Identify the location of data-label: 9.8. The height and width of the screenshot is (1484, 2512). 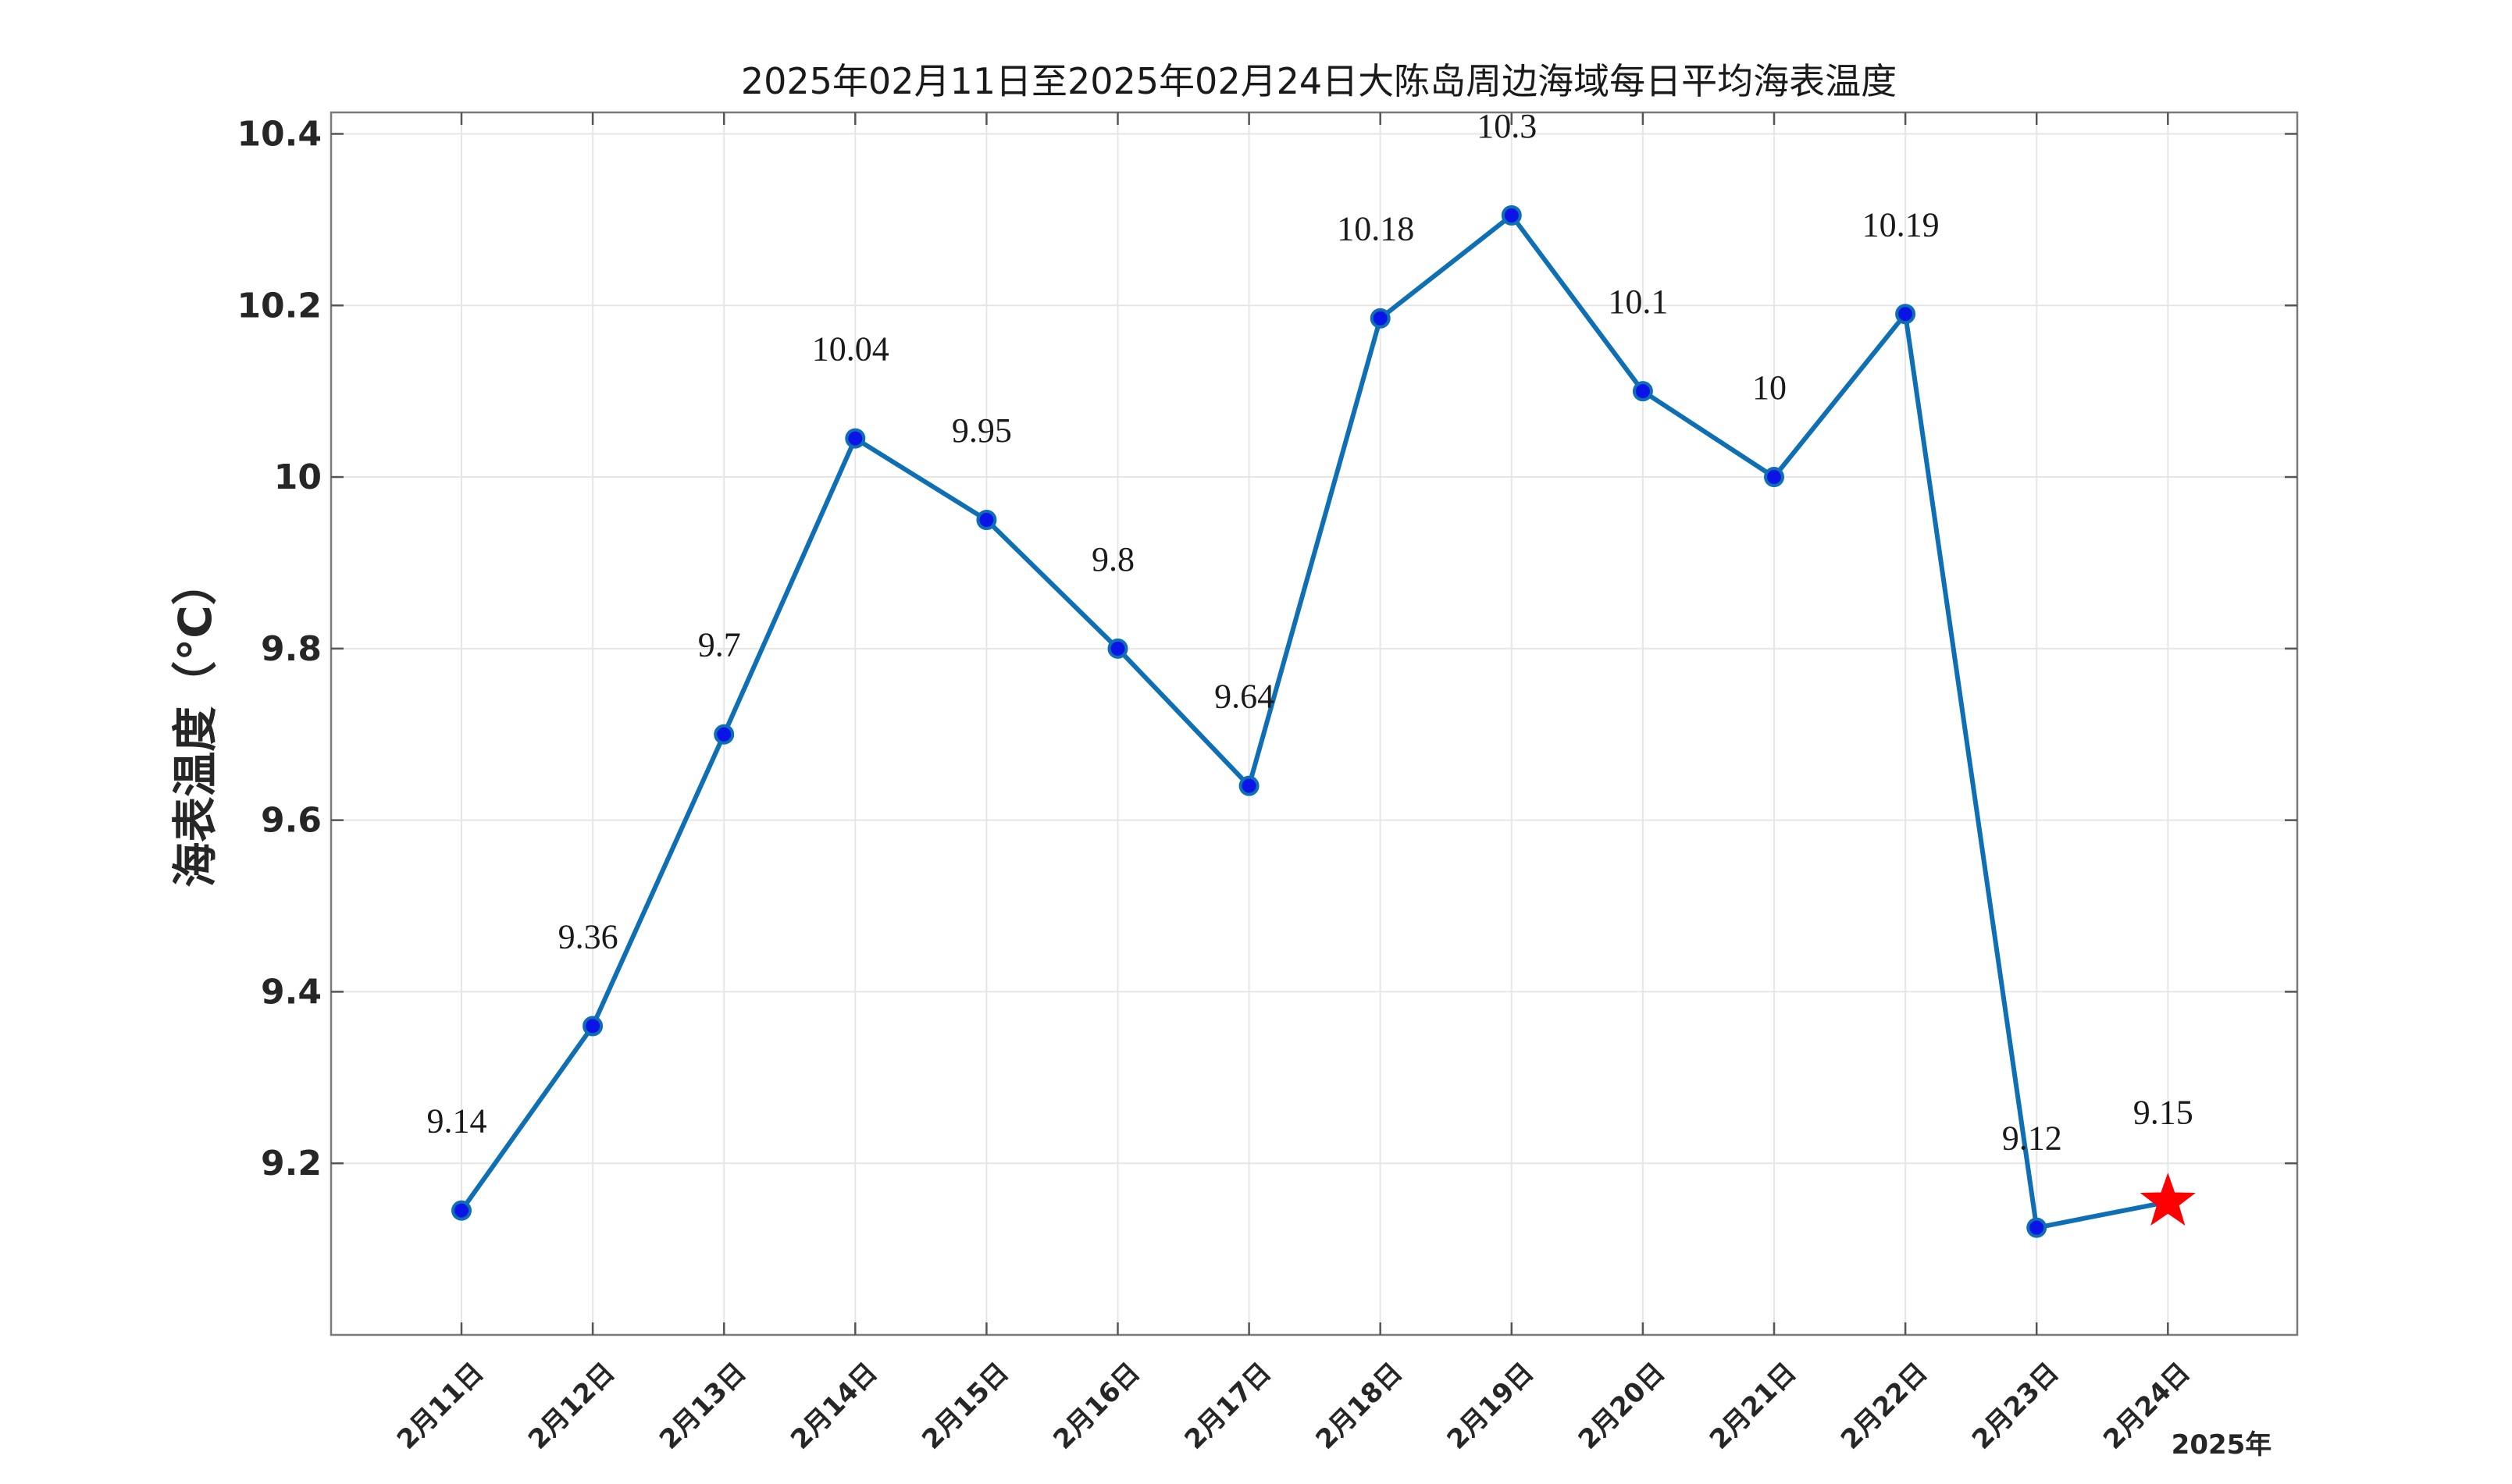
(1113, 559).